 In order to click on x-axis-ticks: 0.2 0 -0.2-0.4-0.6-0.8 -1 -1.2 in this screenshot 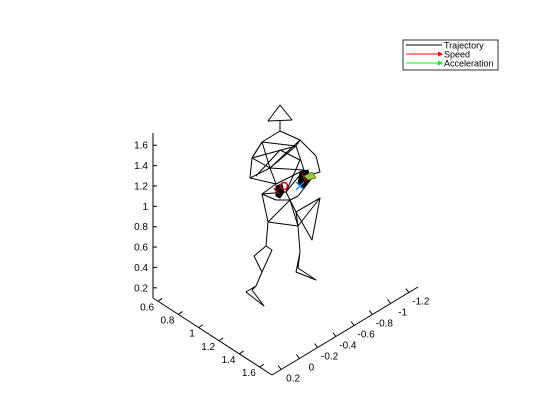, I will do `click(353, 336)`.